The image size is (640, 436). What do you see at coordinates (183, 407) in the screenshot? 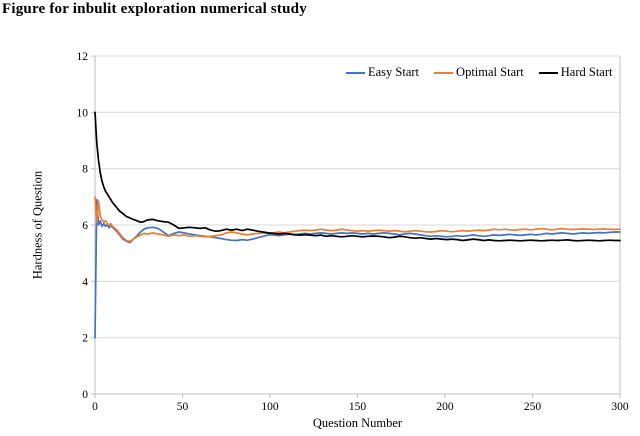
I see `x-tick-label-50: 50` at bounding box center [183, 407].